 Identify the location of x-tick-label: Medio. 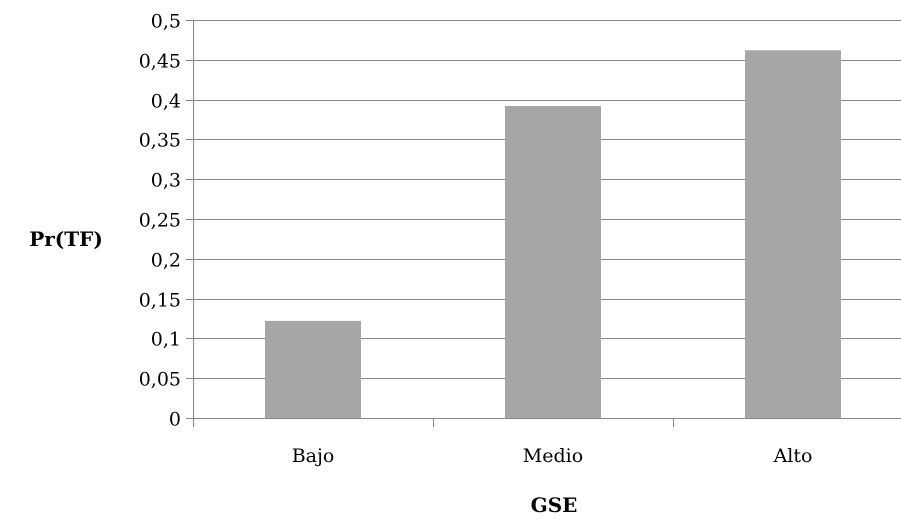
(553, 456).